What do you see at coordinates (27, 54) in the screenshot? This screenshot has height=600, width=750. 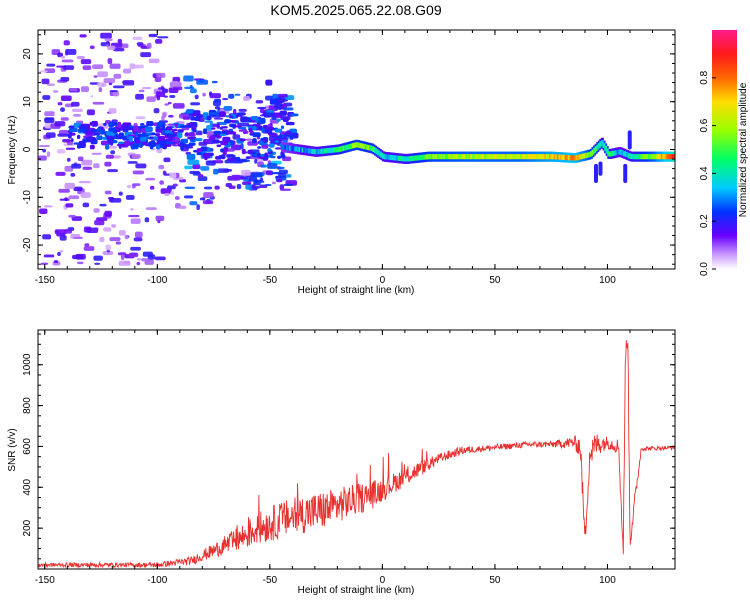 I see `y-tick-label: 20` at bounding box center [27, 54].